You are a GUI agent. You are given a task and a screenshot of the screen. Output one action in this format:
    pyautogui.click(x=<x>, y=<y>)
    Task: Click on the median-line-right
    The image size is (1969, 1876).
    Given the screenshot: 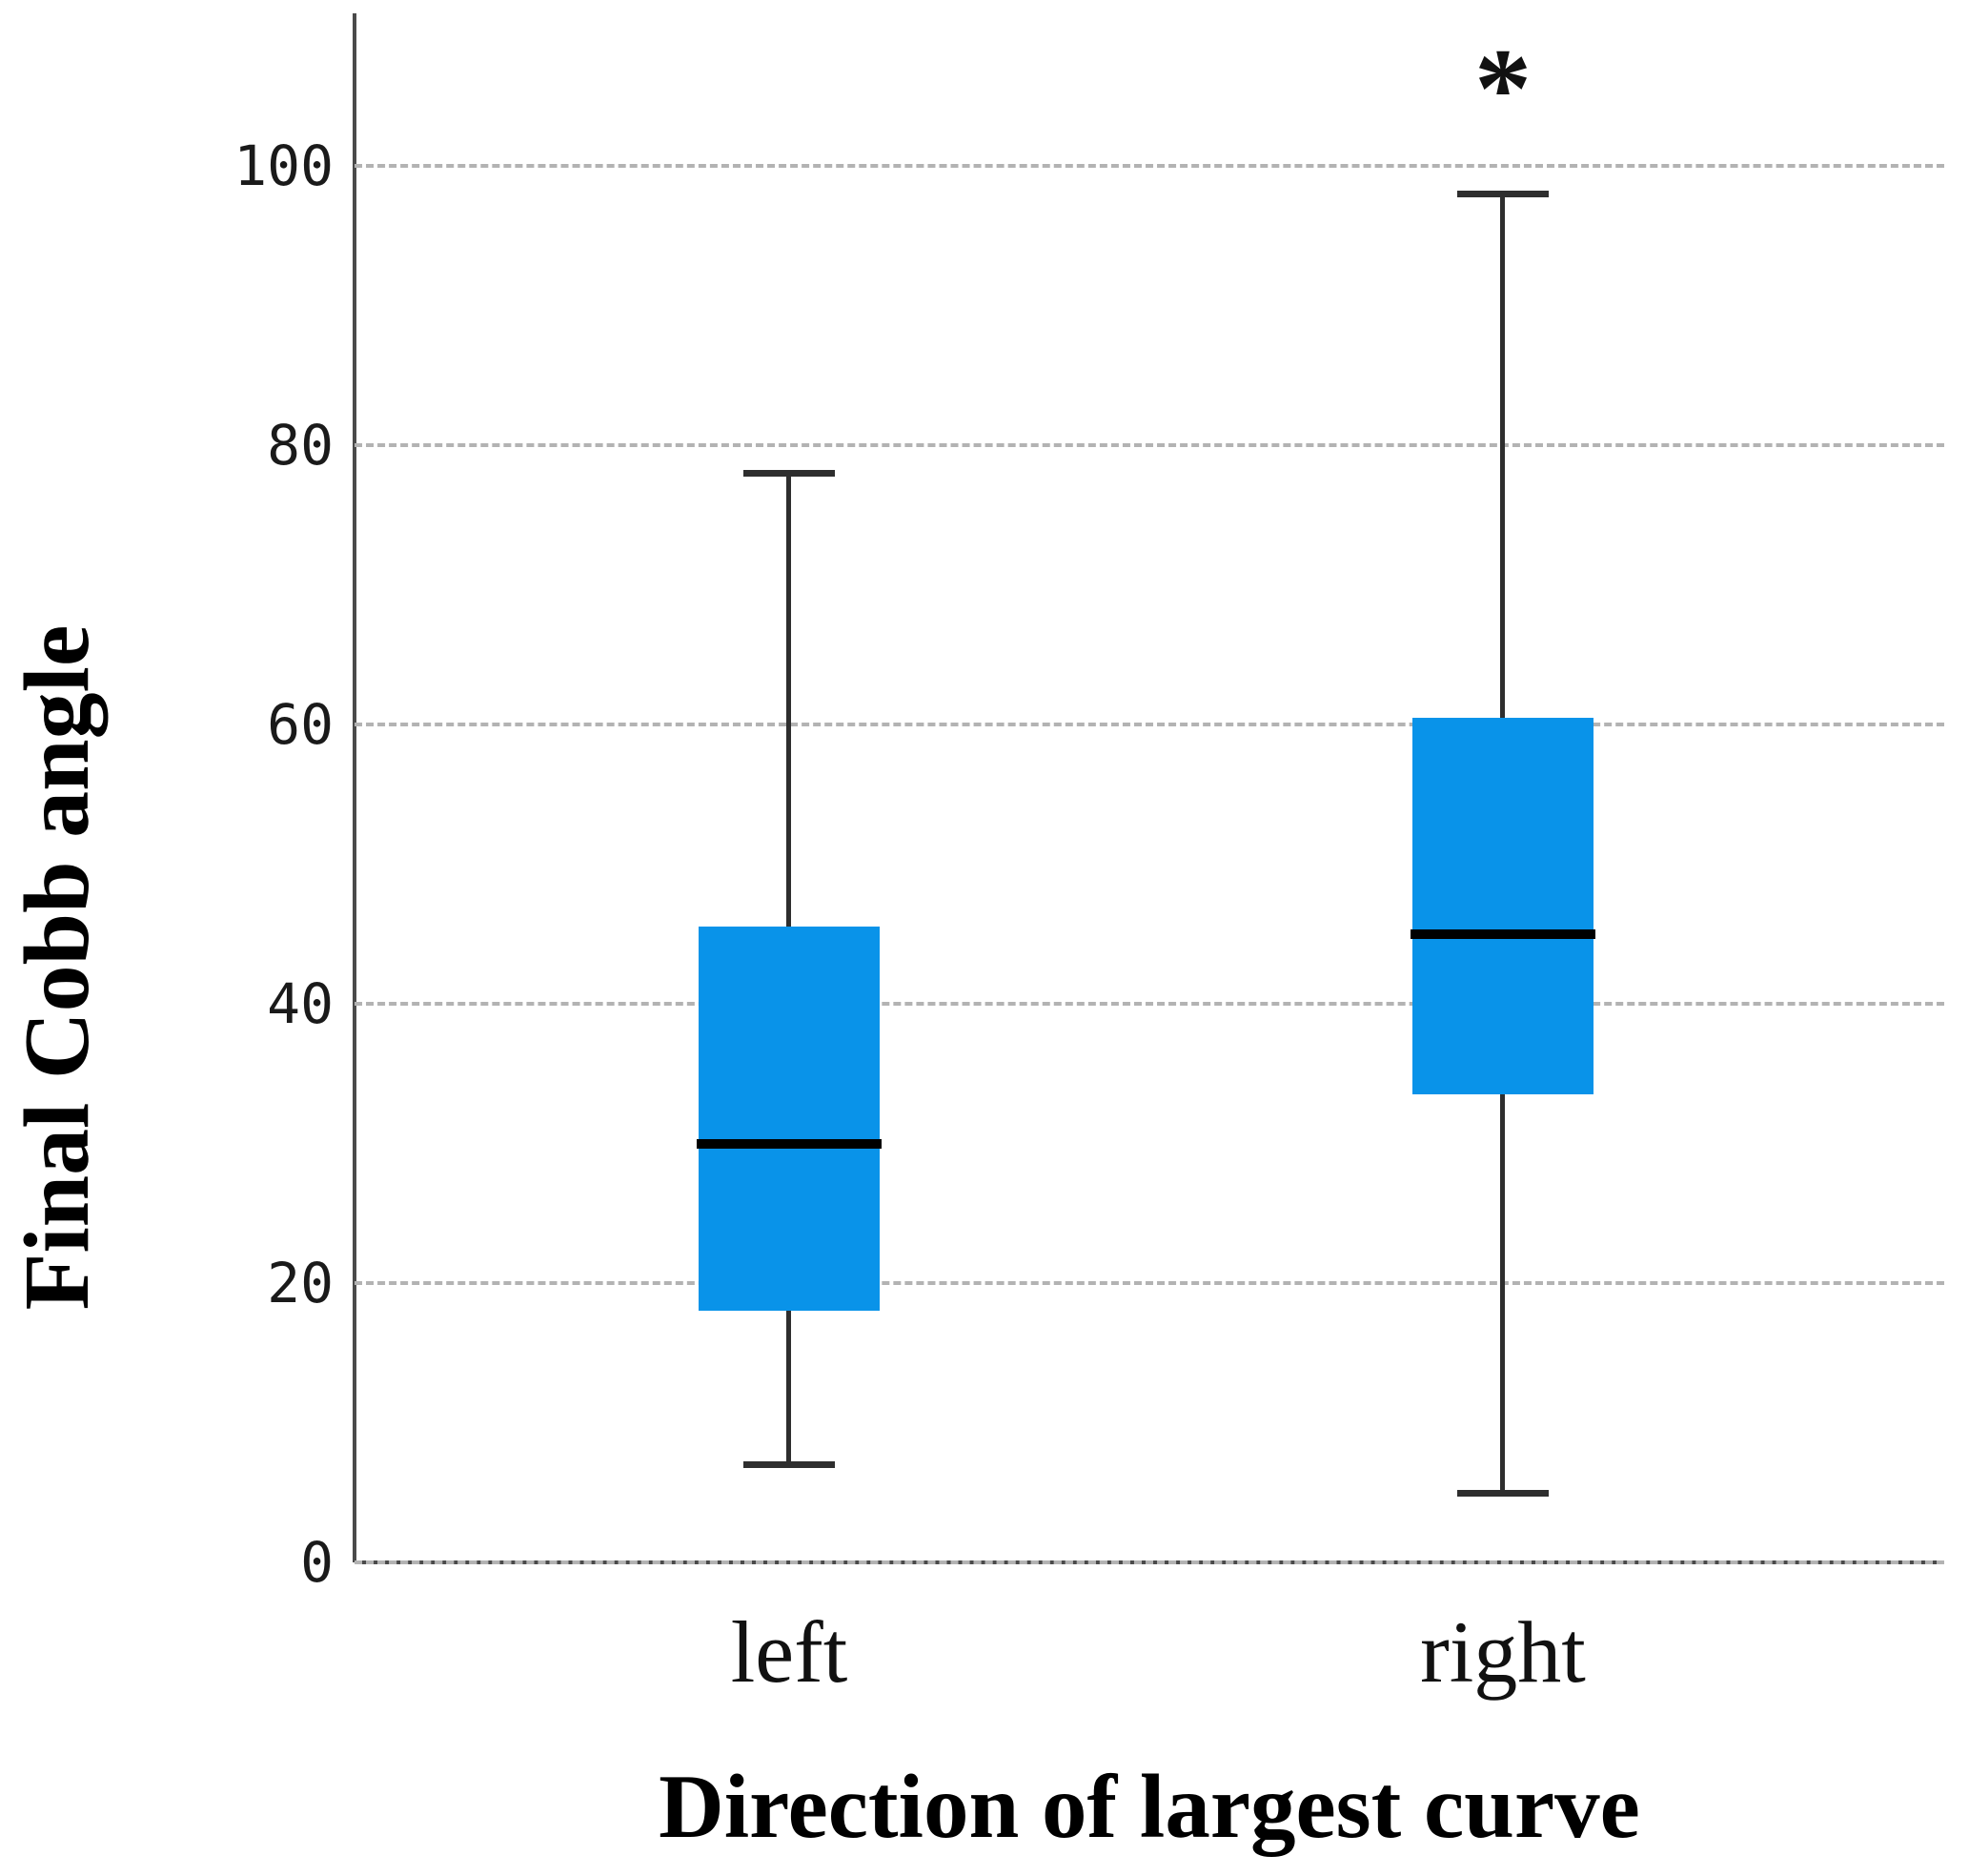 What is the action you would take?
    pyautogui.click(x=1503, y=934)
    